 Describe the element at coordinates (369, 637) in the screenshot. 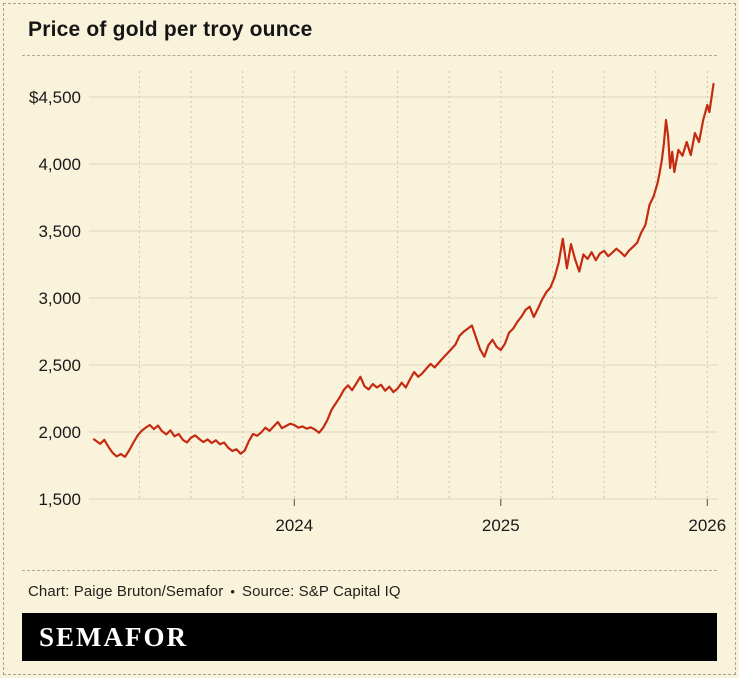

I see `semafor-logo-bar: SEMAFOR` at that location.